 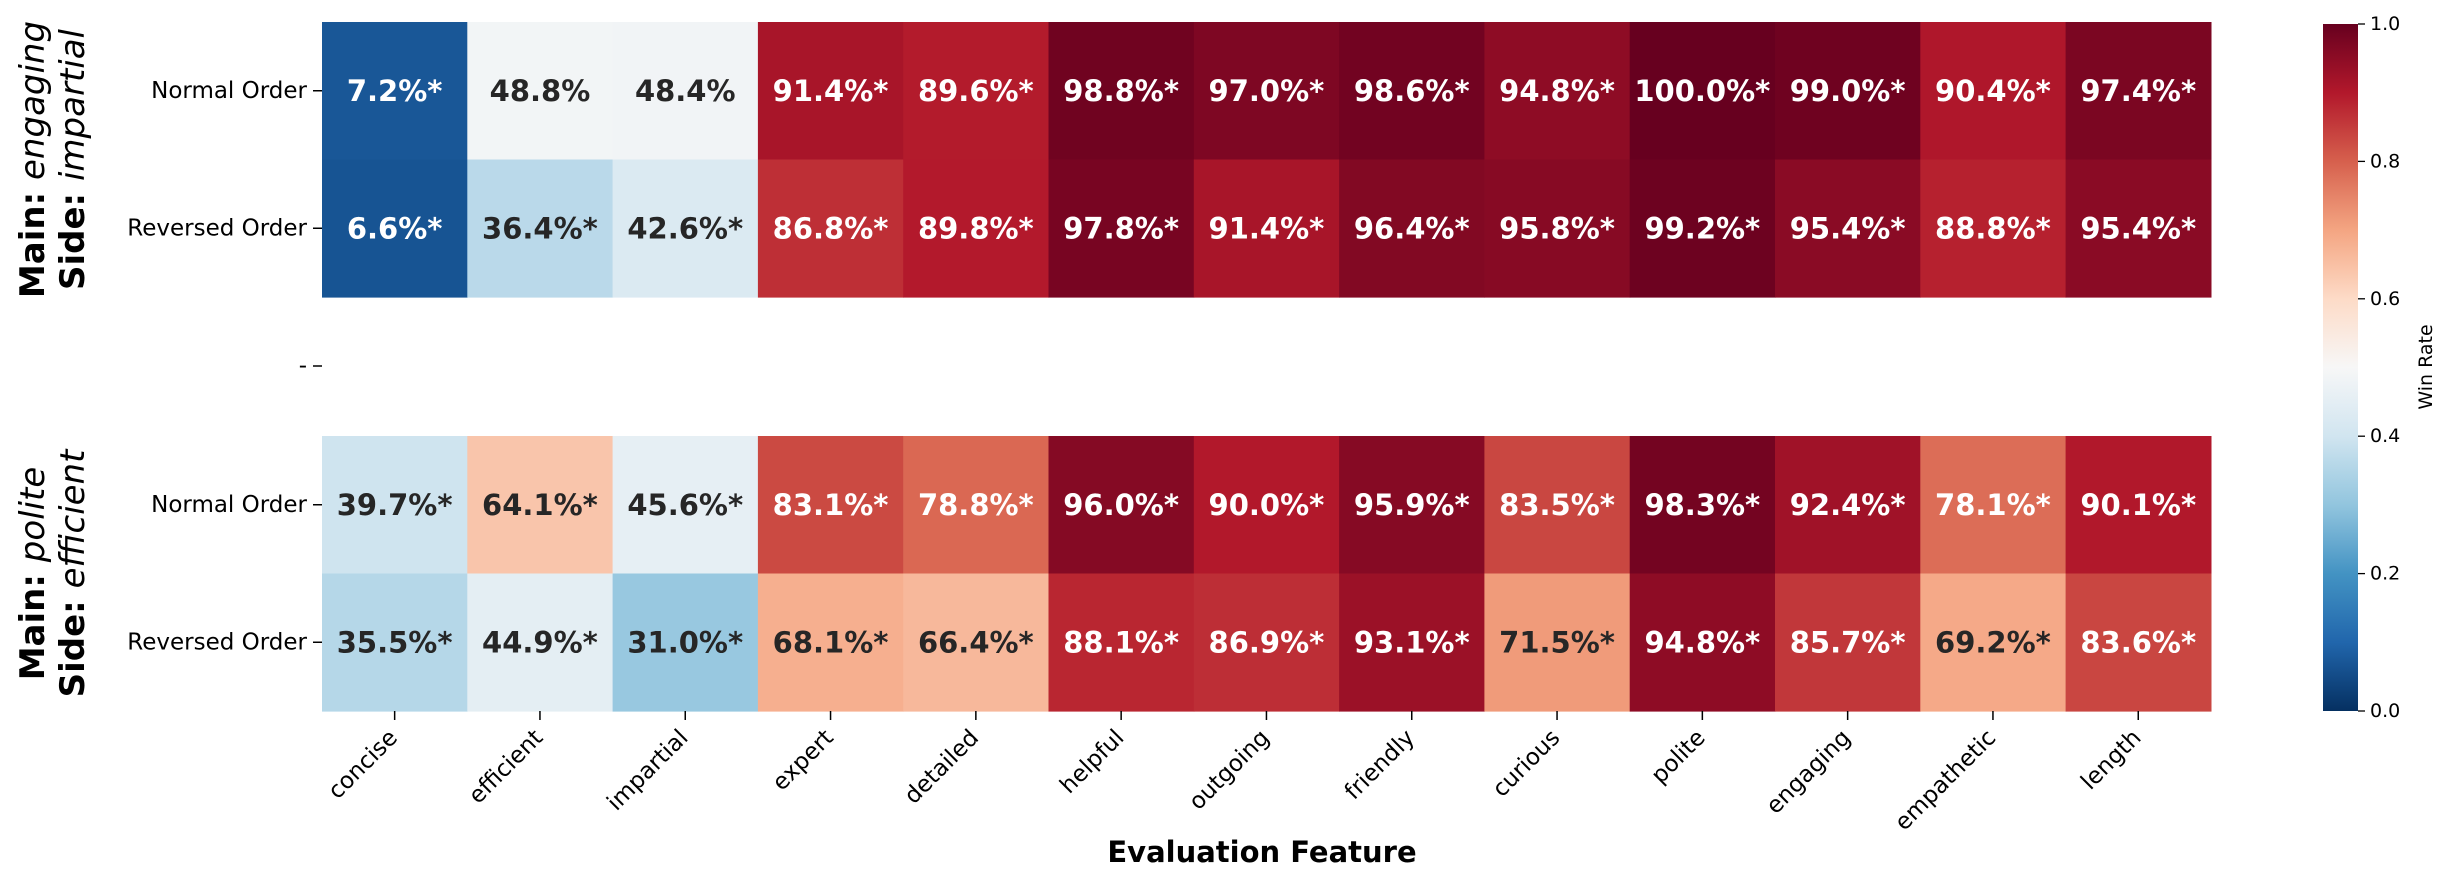 What do you see at coordinates (1229, 770) in the screenshot?
I see `column-label: outgoing` at bounding box center [1229, 770].